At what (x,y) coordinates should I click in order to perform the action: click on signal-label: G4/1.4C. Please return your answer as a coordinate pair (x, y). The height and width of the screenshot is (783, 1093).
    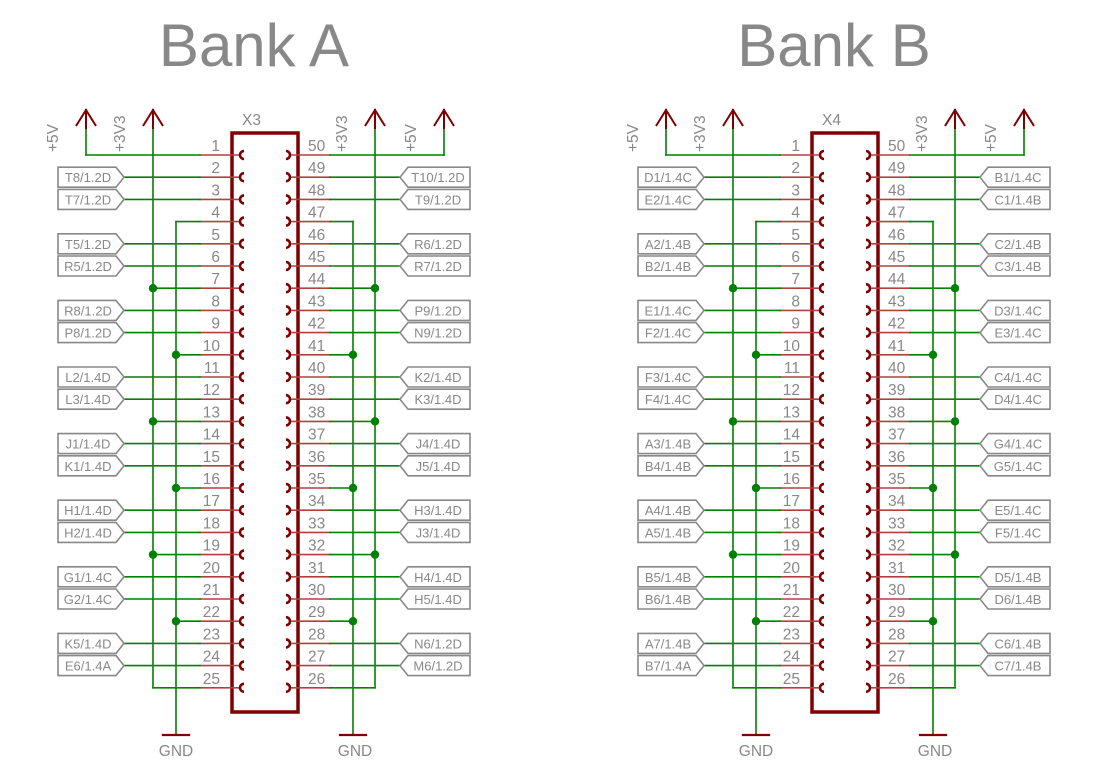
    Looking at the image, I should click on (1018, 444).